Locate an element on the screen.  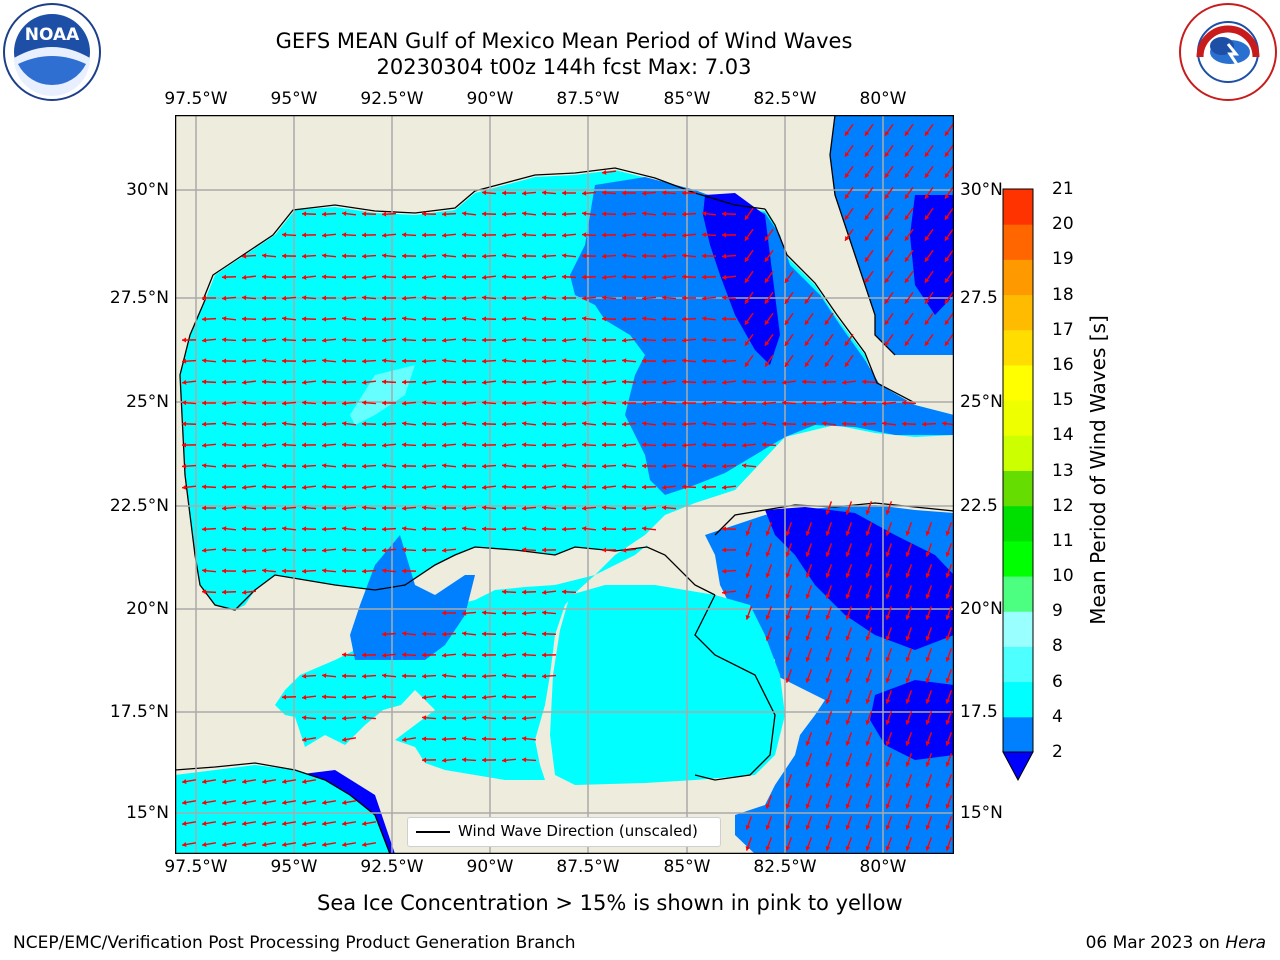
colorbar-tick: 4 is located at coordinates (1057, 716).